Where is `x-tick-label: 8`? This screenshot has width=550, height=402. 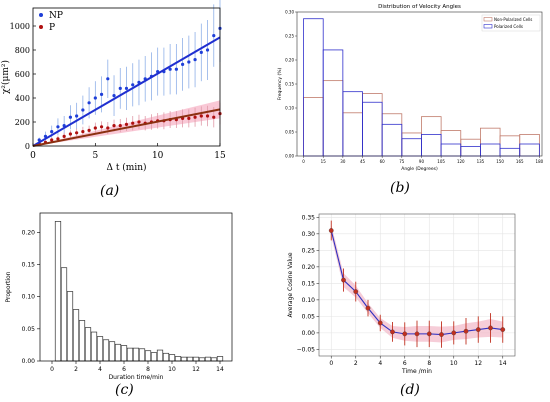
x-tick-label: 8 is located at coordinates (429, 363).